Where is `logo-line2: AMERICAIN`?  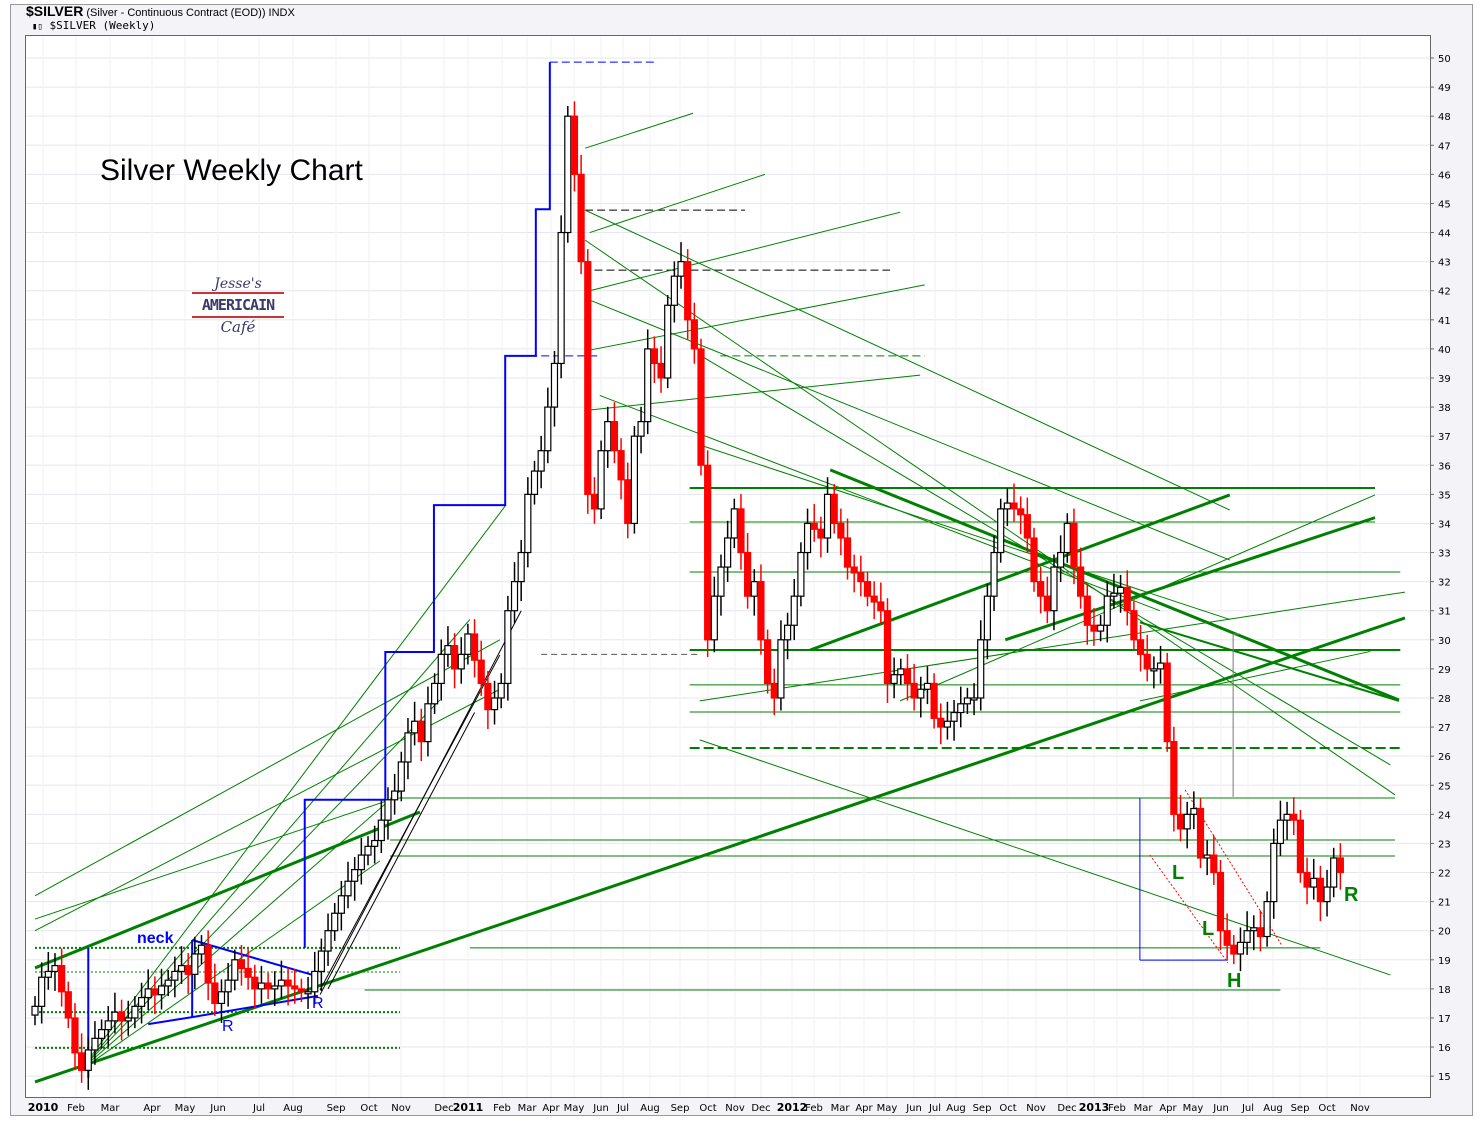
logo-line2: AMERICAIN is located at coordinates (238, 305).